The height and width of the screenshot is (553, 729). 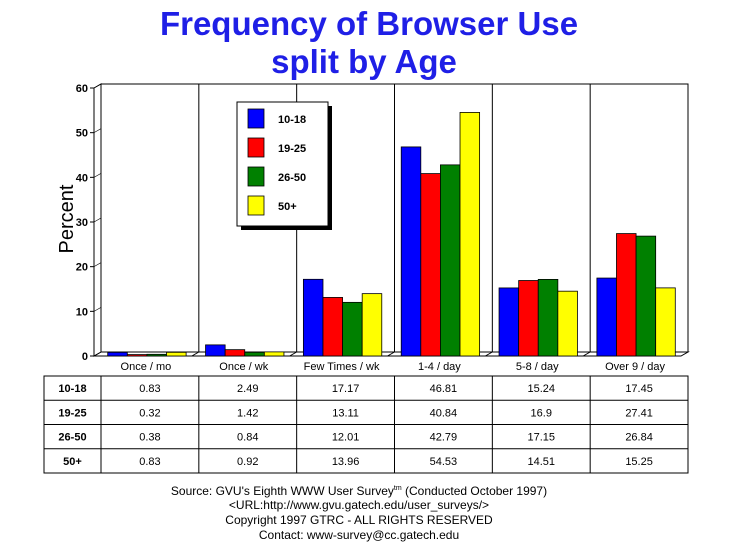 What do you see at coordinates (282, 491) in the screenshot?
I see `footer-source-pre: Source: GVU's Eighth WWW User Survey` at bounding box center [282, 491].